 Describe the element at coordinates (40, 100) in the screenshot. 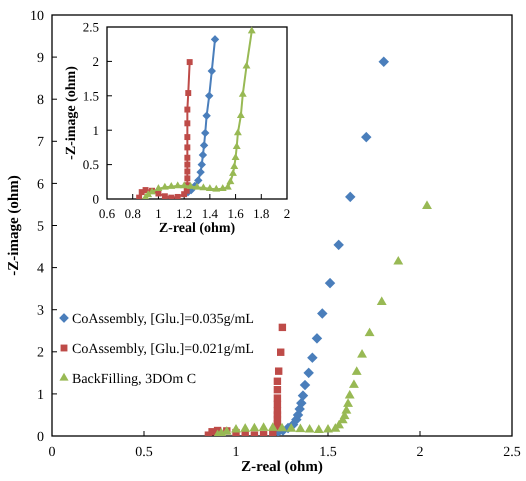

I see `y-tick-label: 8` at that location.